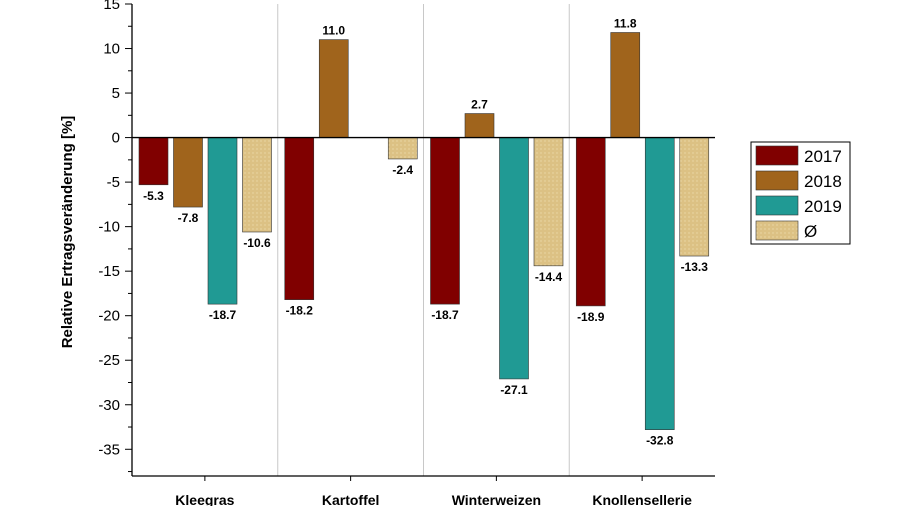 The image size is (900, 506). Describe the element at coordinates (116, 93) in the screenshot. I see `y-tick-label: 5` at that location.